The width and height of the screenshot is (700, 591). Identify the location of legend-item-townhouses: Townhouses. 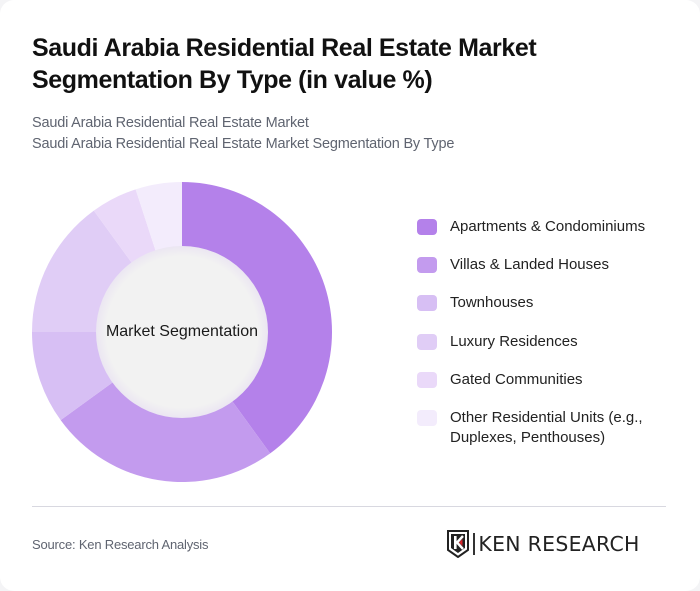
(548, 300).